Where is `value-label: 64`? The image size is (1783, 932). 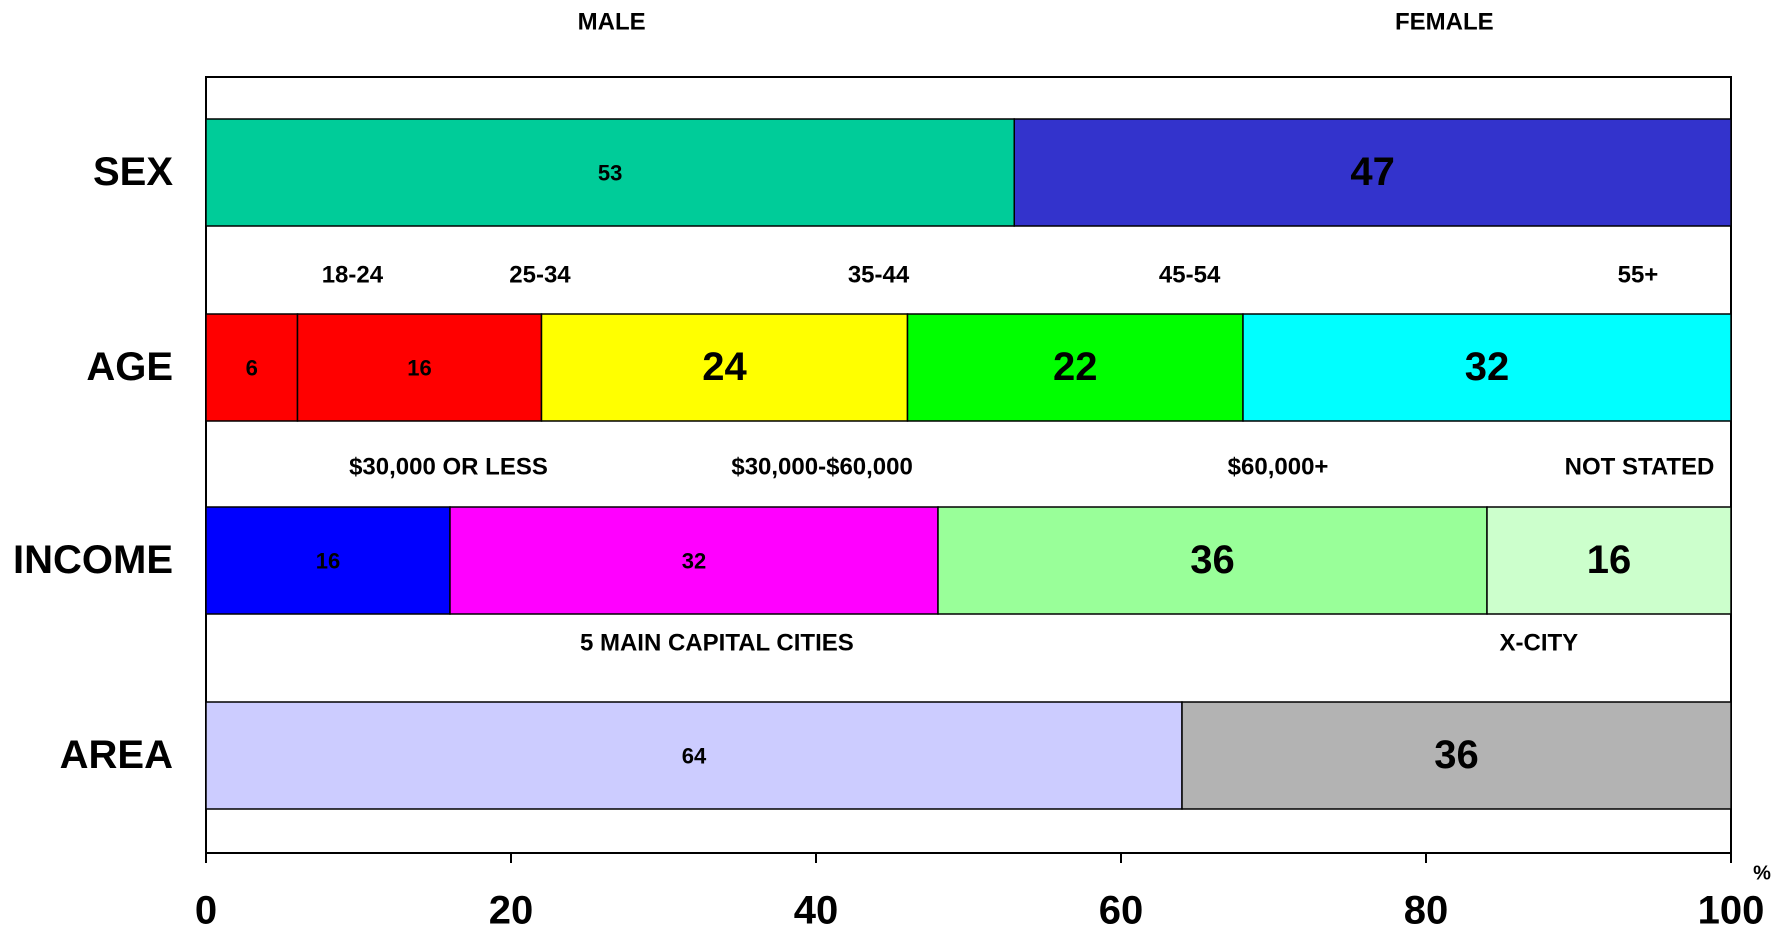 value-label: 64 is located at coordinates (694, 755).